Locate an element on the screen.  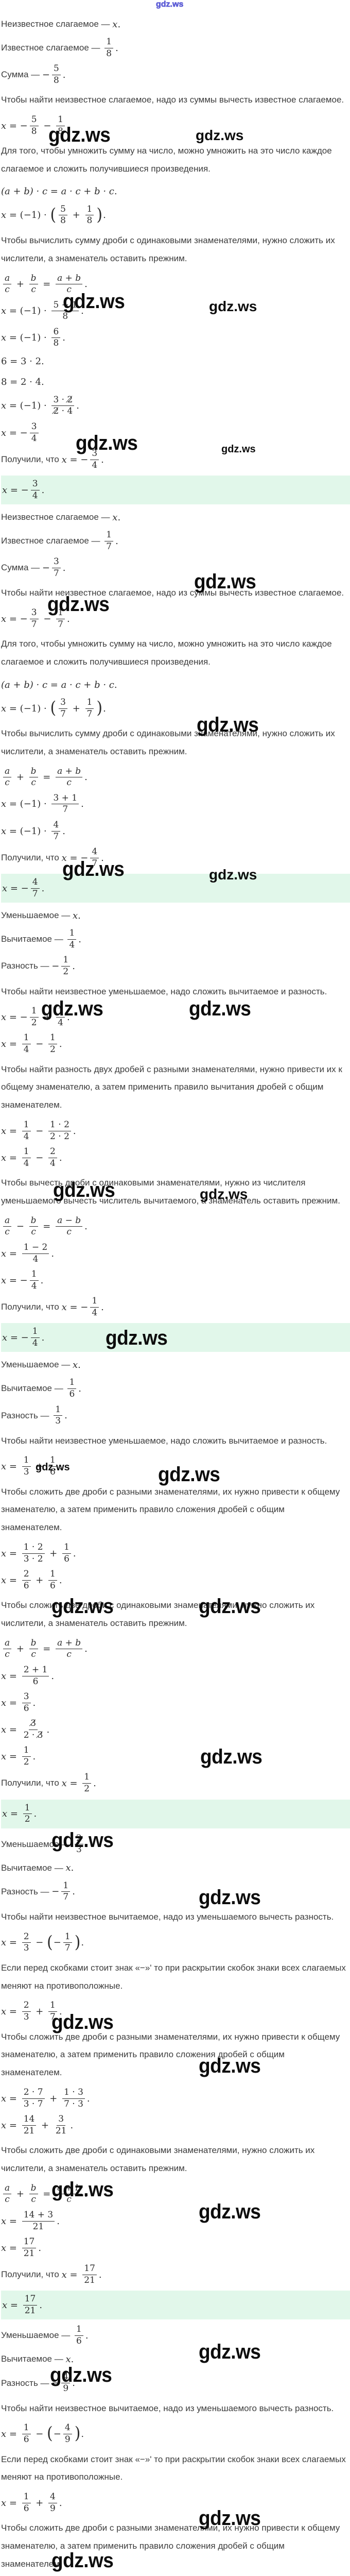
math-line: Получили, что x = −1 4. is located at coordinates (174, 1307).